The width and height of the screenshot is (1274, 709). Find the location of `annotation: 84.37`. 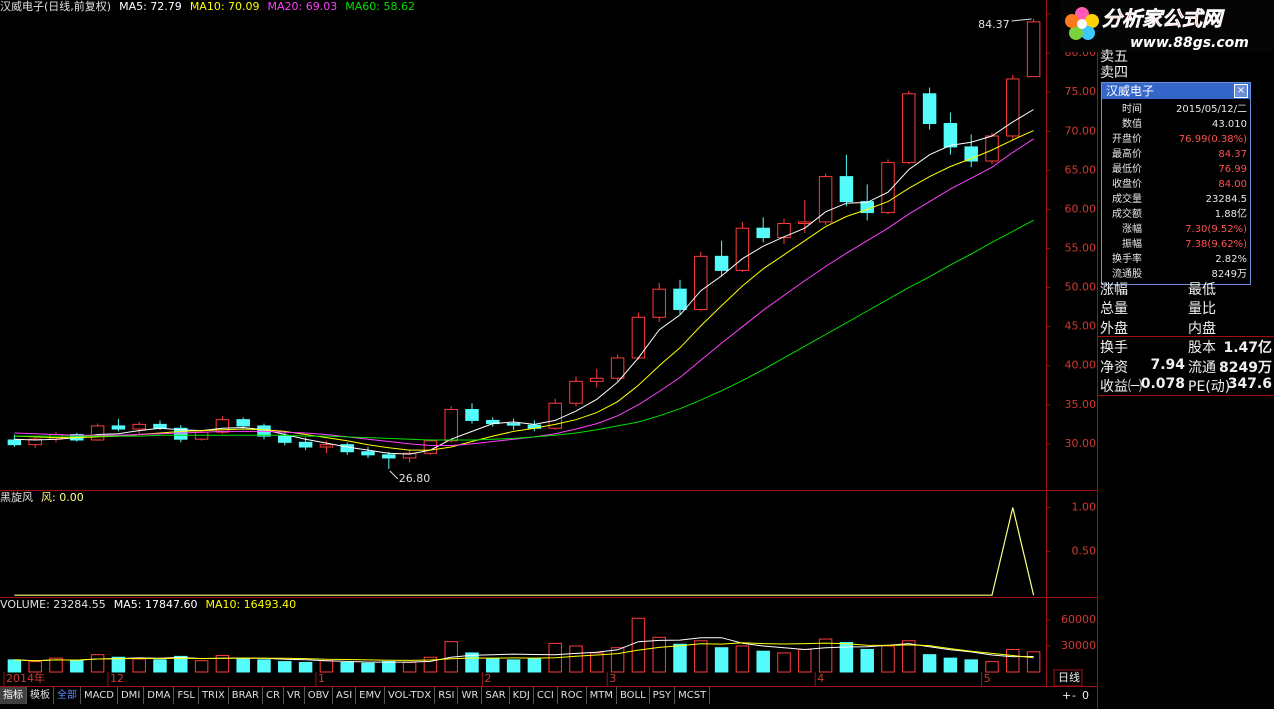

annotation: 84.37 is located at coordinates (994, 24).